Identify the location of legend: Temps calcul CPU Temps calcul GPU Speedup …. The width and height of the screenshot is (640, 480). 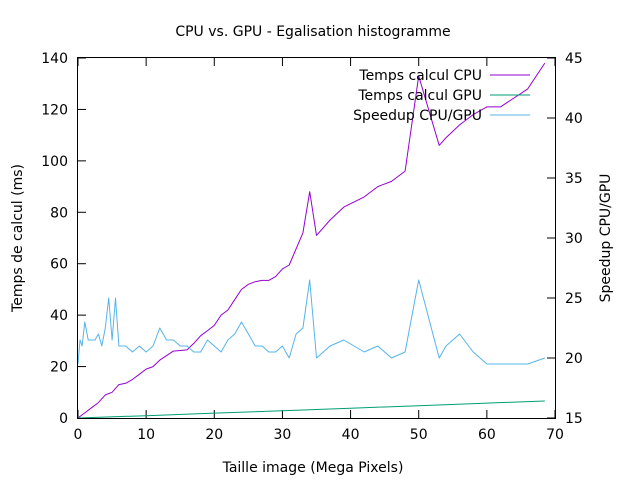
(441, 96).